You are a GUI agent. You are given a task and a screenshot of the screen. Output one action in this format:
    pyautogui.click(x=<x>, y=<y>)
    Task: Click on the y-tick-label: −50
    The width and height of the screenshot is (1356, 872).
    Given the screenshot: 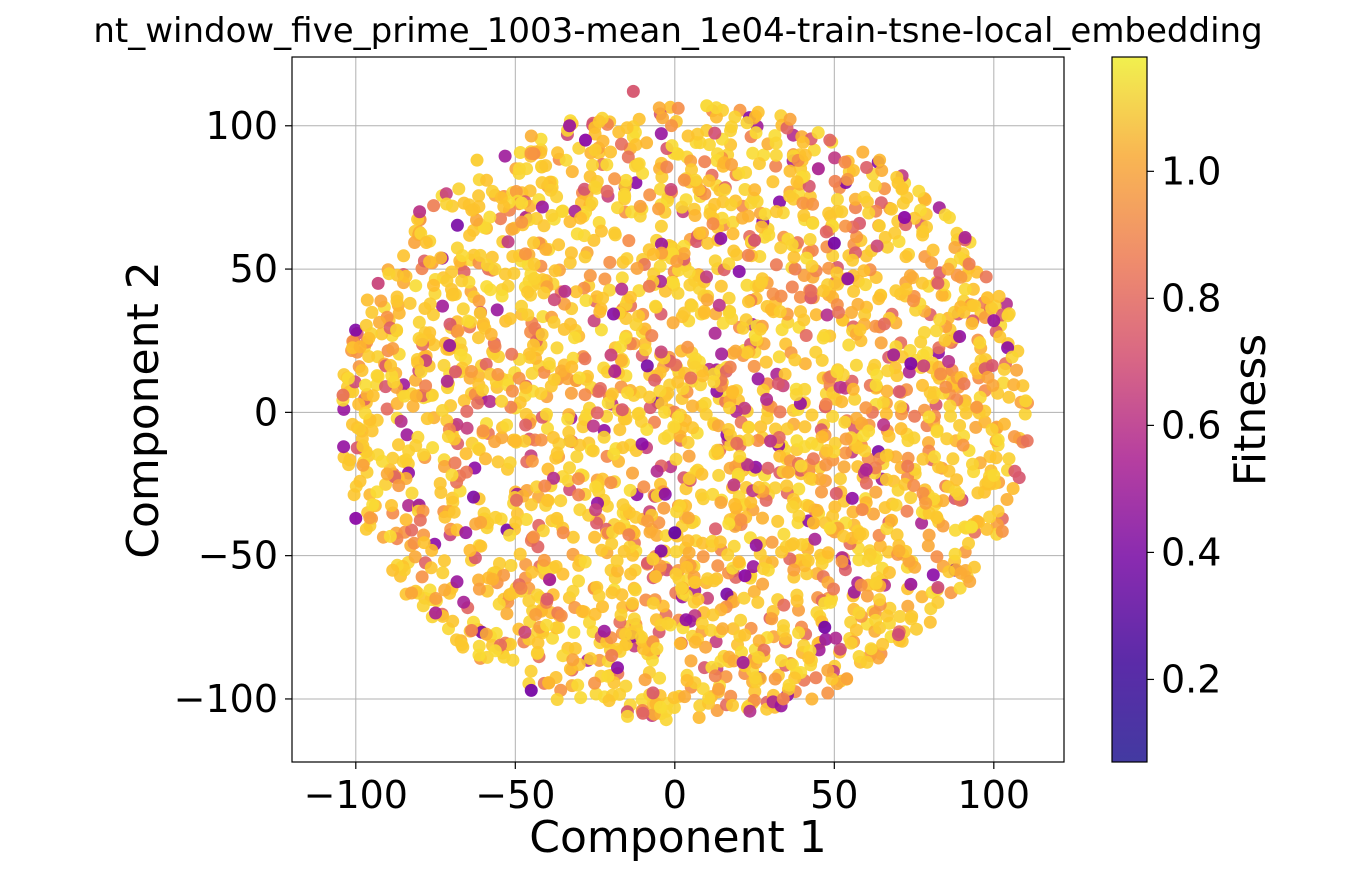 What is the action you would take?
    pyautogui.click(x=238, y=556)
    